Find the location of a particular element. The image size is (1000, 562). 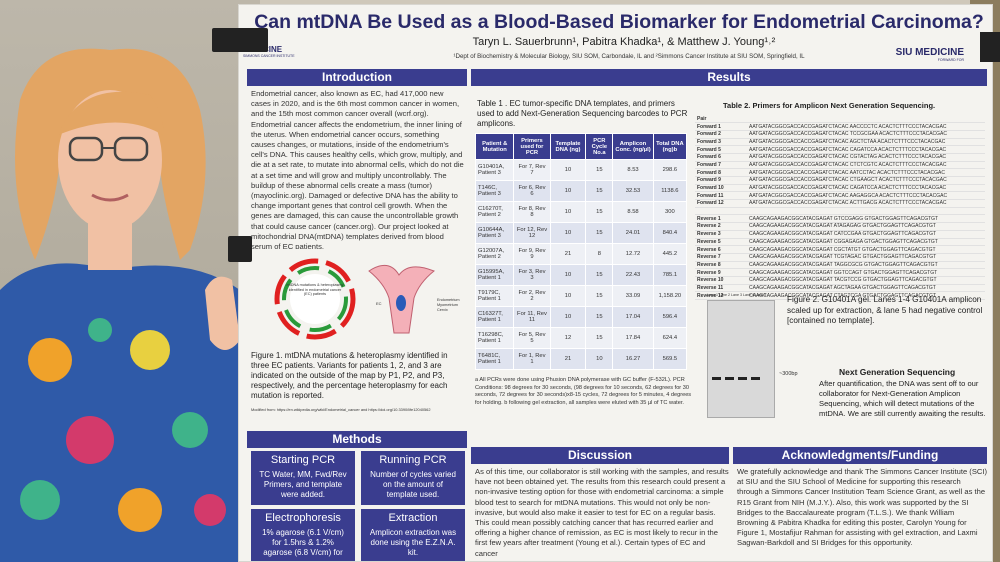

table-2-cell: Forward 3 is located at coordinates (721, 142).